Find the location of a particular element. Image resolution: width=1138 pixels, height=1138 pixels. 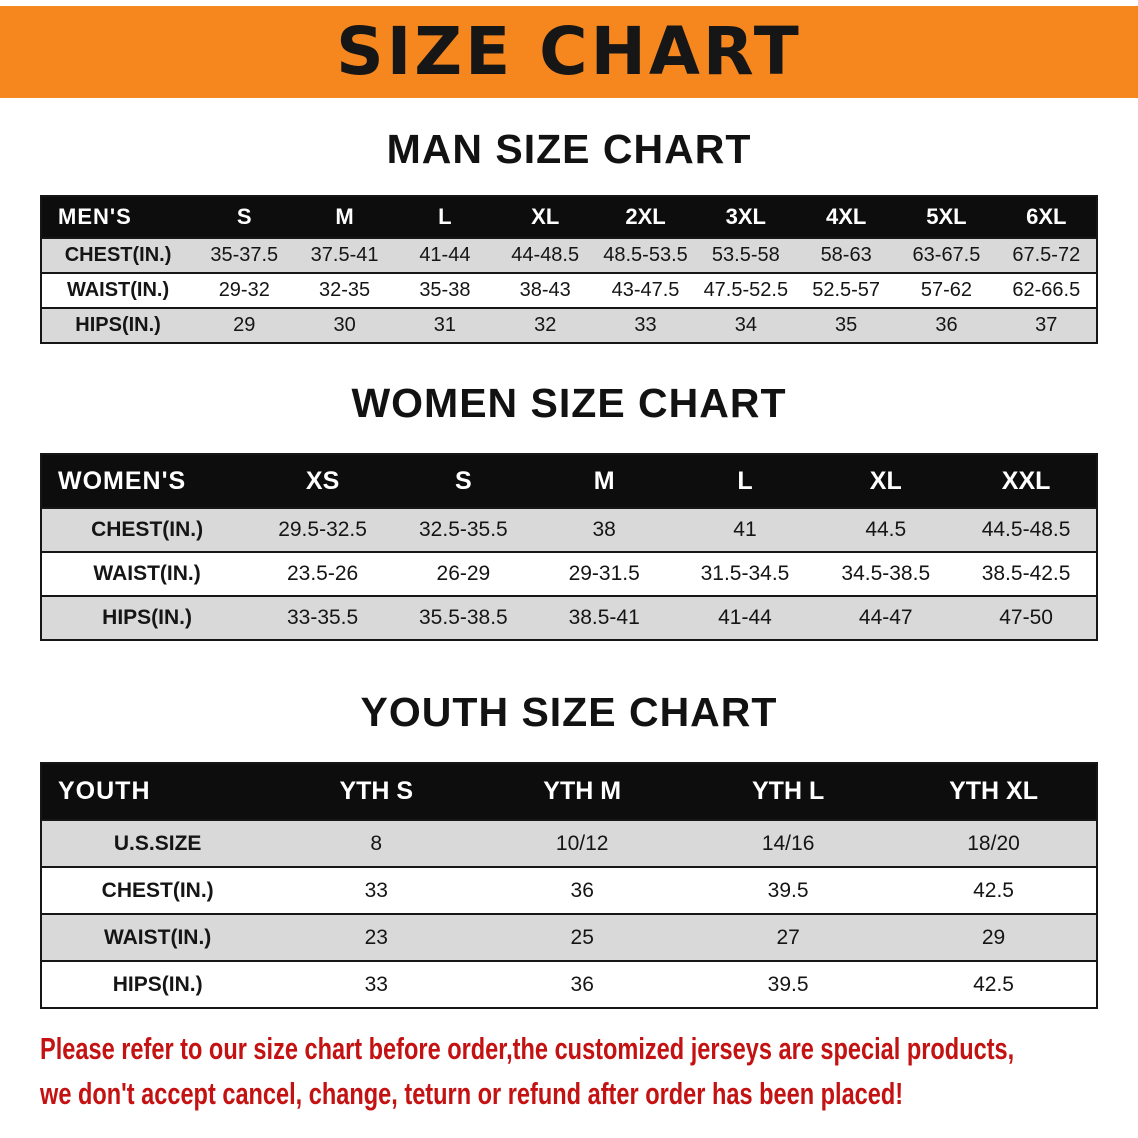

value-cell: 41 is located at coordinates (745, 530).